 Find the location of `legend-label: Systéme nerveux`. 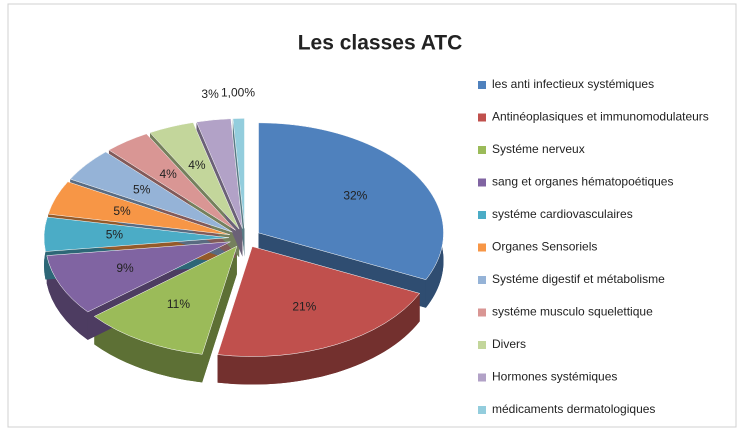

legend-label: Systéme nerveux is located at coordinates (538, 149).